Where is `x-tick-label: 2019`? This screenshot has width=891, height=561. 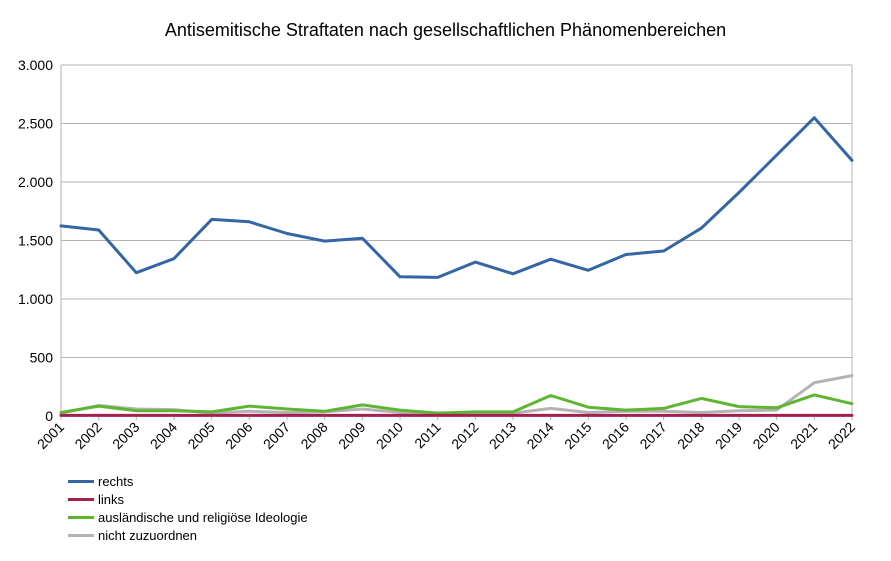 x-tick-label: 2019 is located at coordinates (728, 435).